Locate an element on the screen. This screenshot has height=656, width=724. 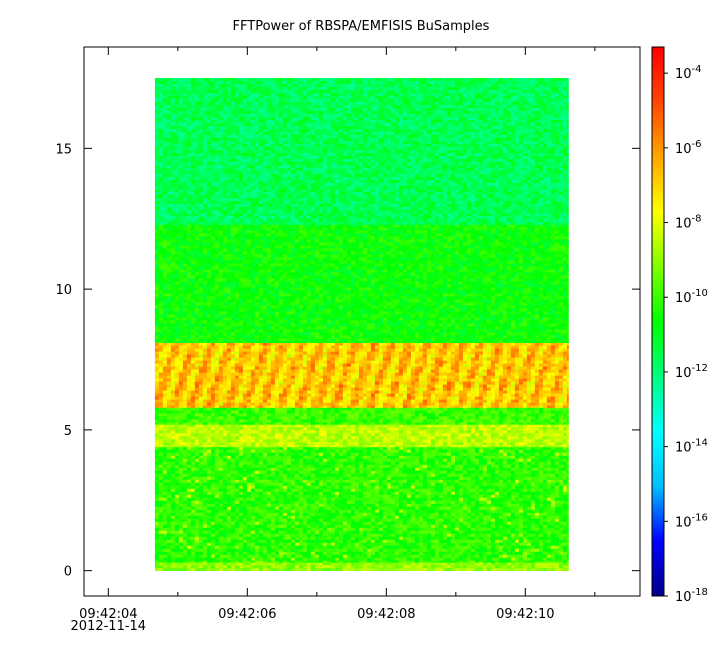
y-tick-label: 15 is located at coordinates (63, 149).